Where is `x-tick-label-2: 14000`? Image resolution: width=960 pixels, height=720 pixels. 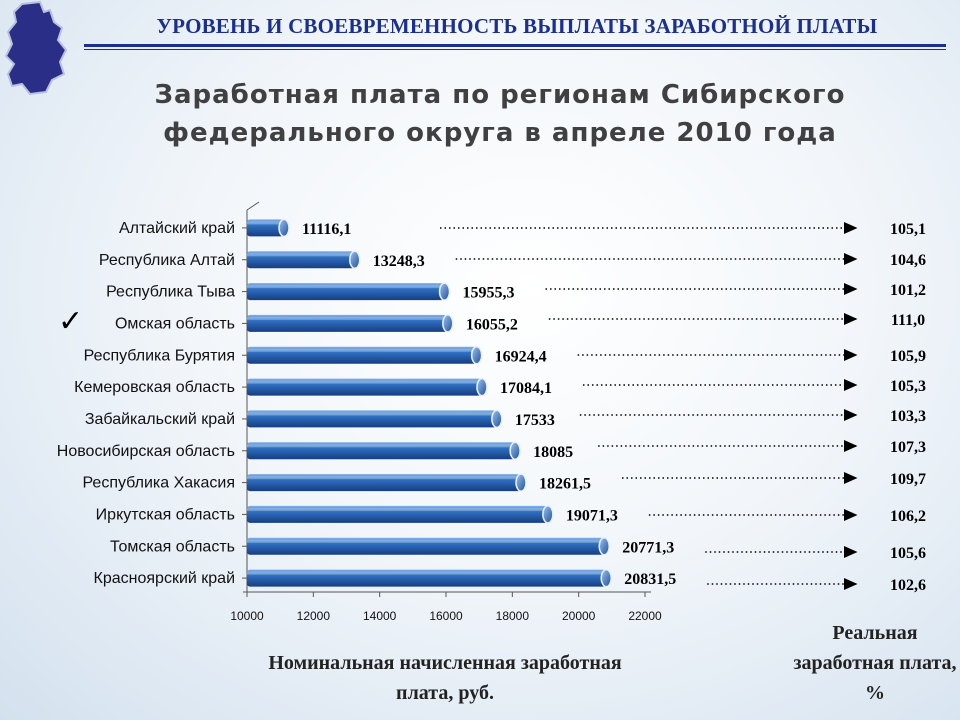 x-tick-label-2: 14000 is located at coordinates (380, 616).